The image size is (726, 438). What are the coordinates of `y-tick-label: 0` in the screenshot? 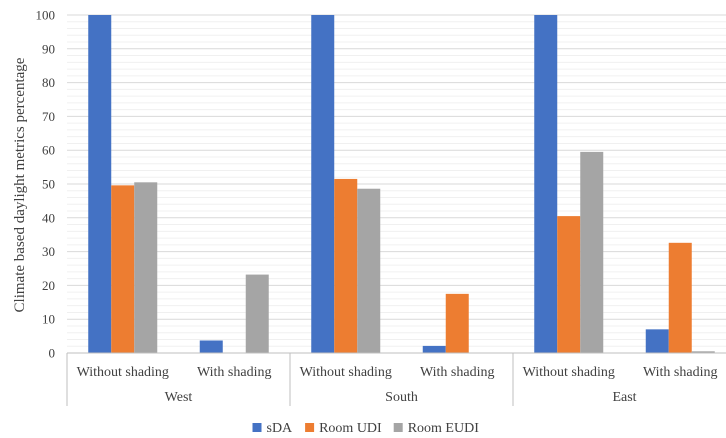 It's located at (52, 353).